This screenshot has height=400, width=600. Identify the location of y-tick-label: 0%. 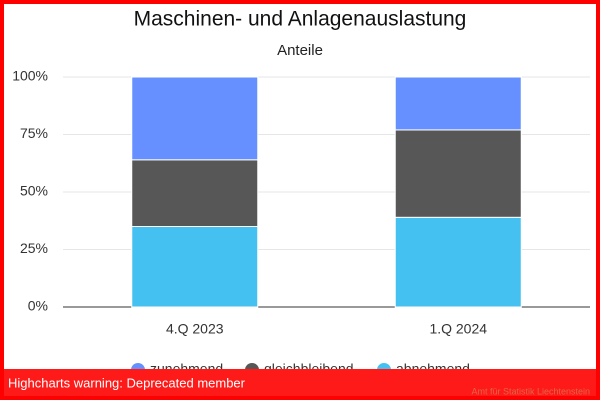
(38, 306).